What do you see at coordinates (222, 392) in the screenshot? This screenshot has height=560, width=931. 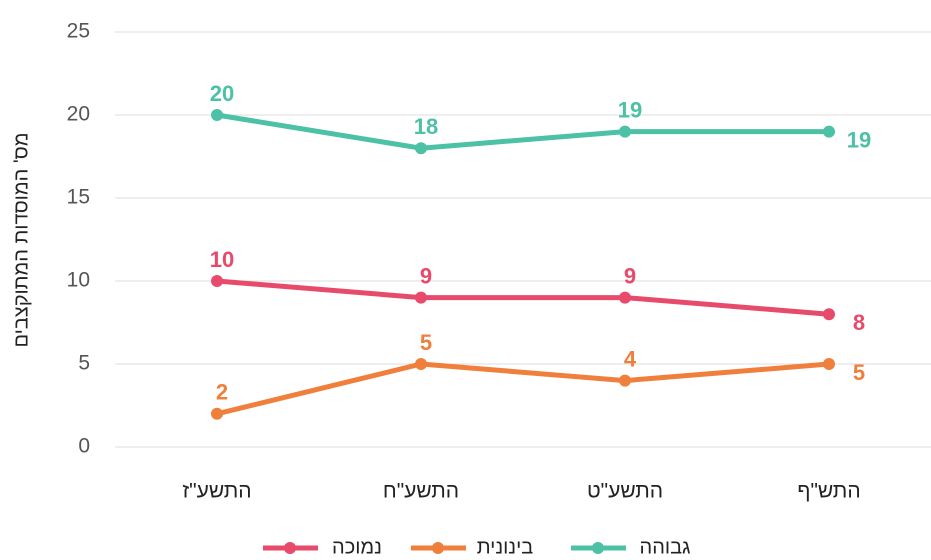 I see `data-label: 2` at bounding box center [222, 392].